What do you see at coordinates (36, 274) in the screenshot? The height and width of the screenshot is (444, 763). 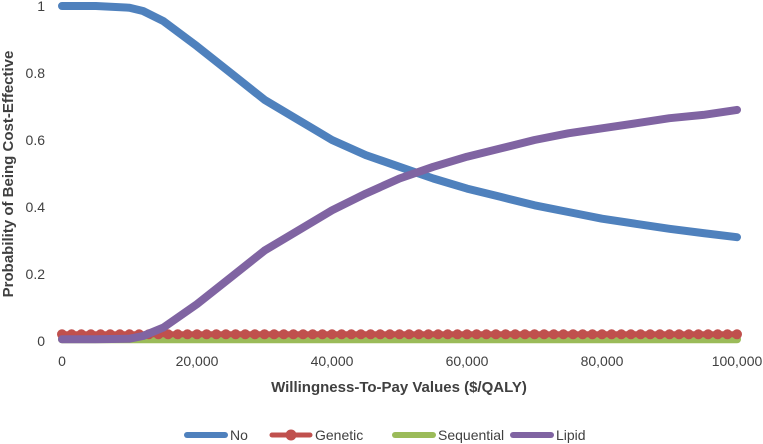 I see `y-tick-label: 0.2` at bounding box center [36, 274].